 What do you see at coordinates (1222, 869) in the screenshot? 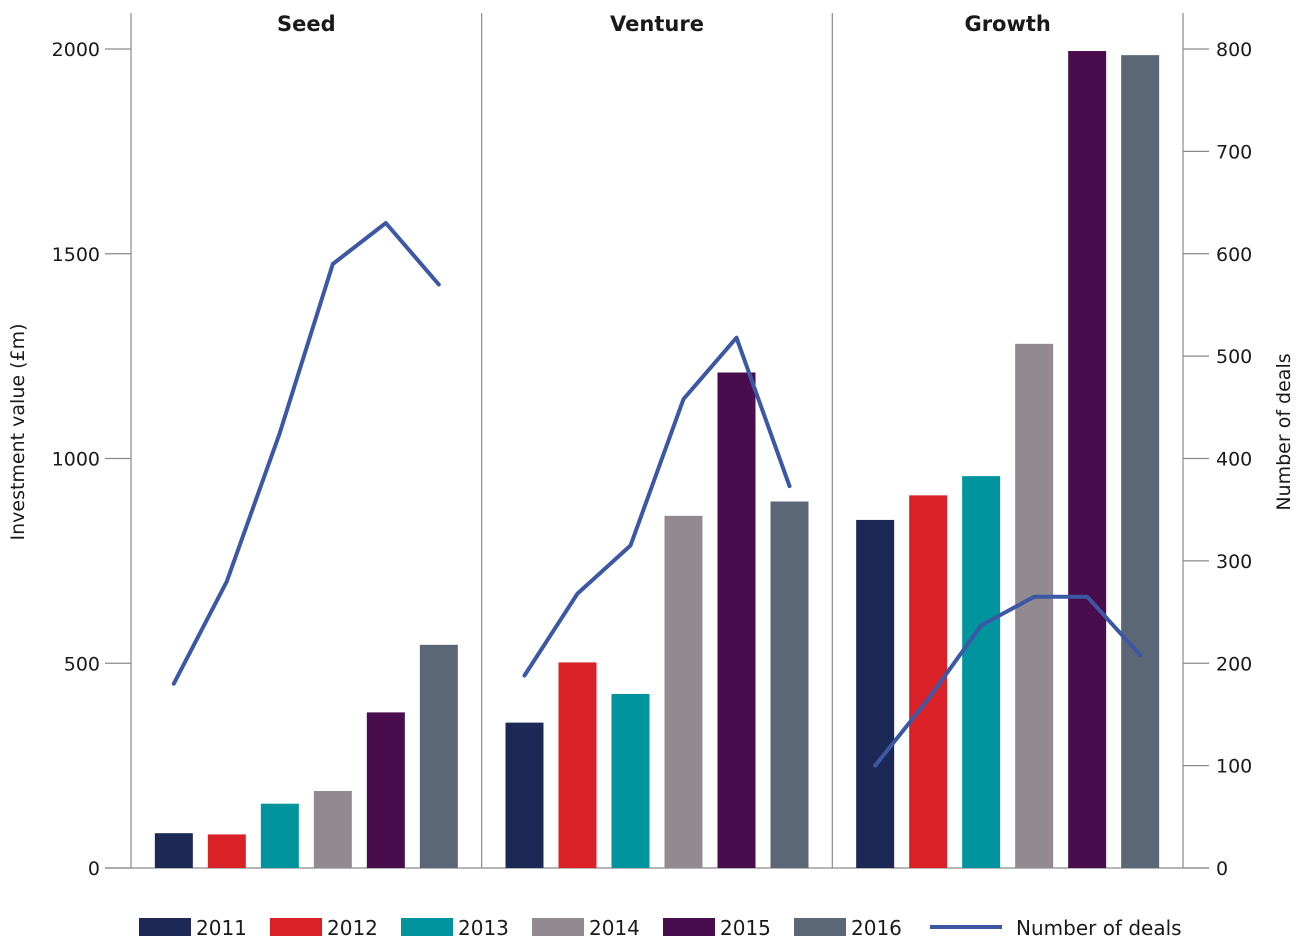
I see `y2-tick-label: 0` at bounding box center [1222, 869].